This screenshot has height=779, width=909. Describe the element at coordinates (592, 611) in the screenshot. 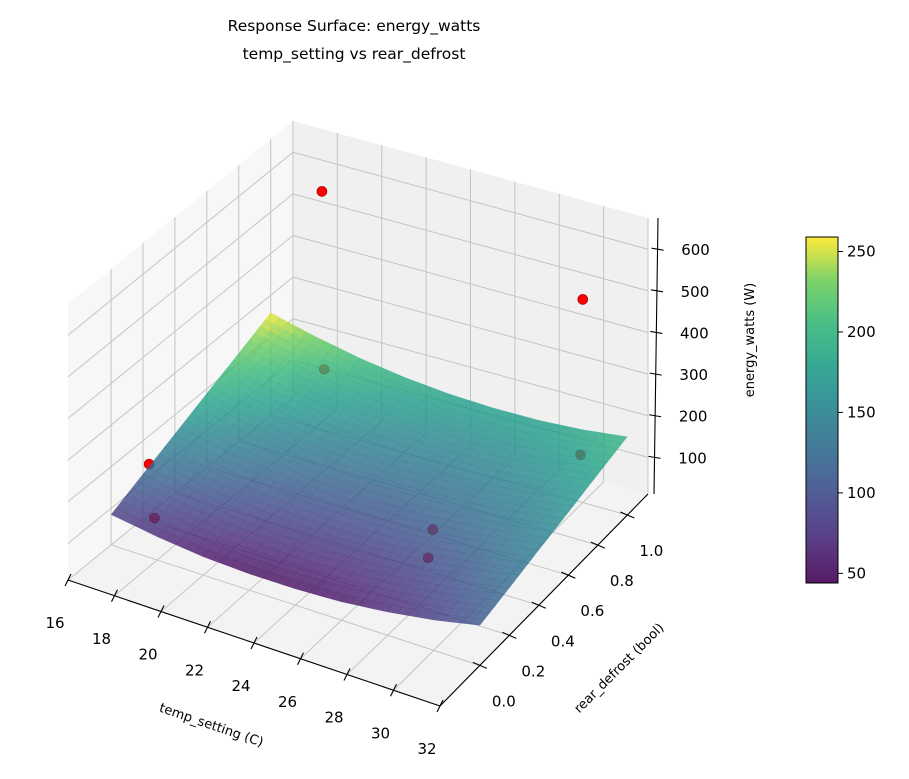

I see `y-tick-label: 0.6` at that location.